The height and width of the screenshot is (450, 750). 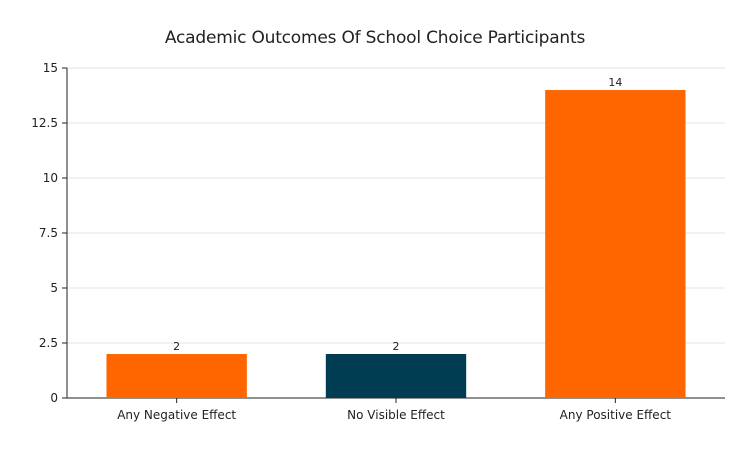 I want to click on y-tick-label: 12.5, so click(x=44, y=123).